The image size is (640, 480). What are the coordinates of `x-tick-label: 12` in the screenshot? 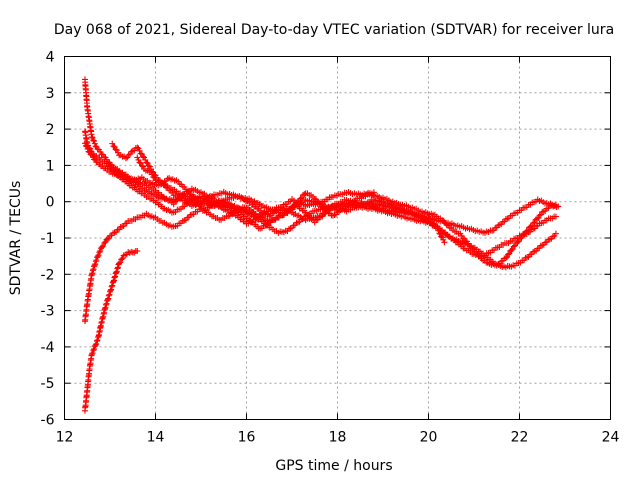 It's located at (65, 438).